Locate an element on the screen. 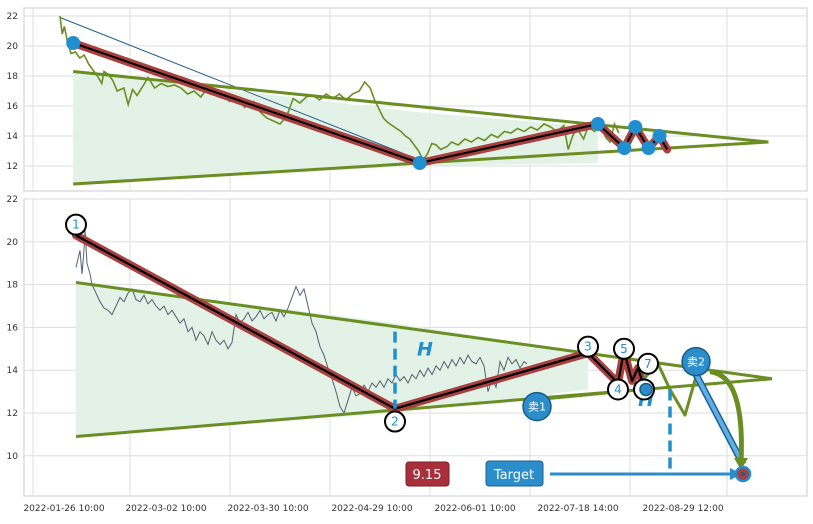 The image size is (813, 524). projection-arrow-line is located at coordinates (719, 419).